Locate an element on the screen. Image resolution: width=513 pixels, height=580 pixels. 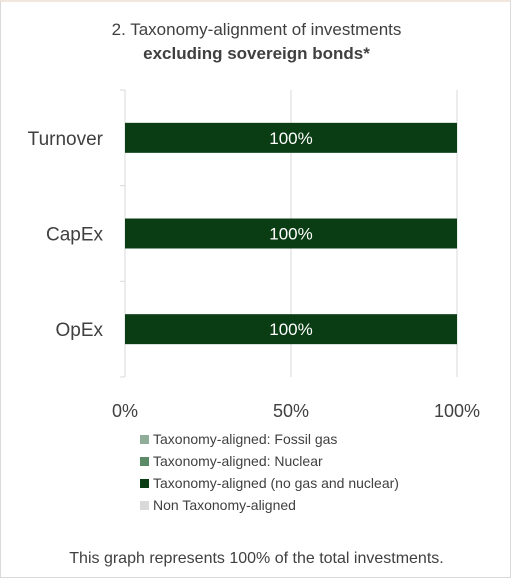
legend-label: Taxonomy-aligned: Nuclear is located at coordinates (238, 461).